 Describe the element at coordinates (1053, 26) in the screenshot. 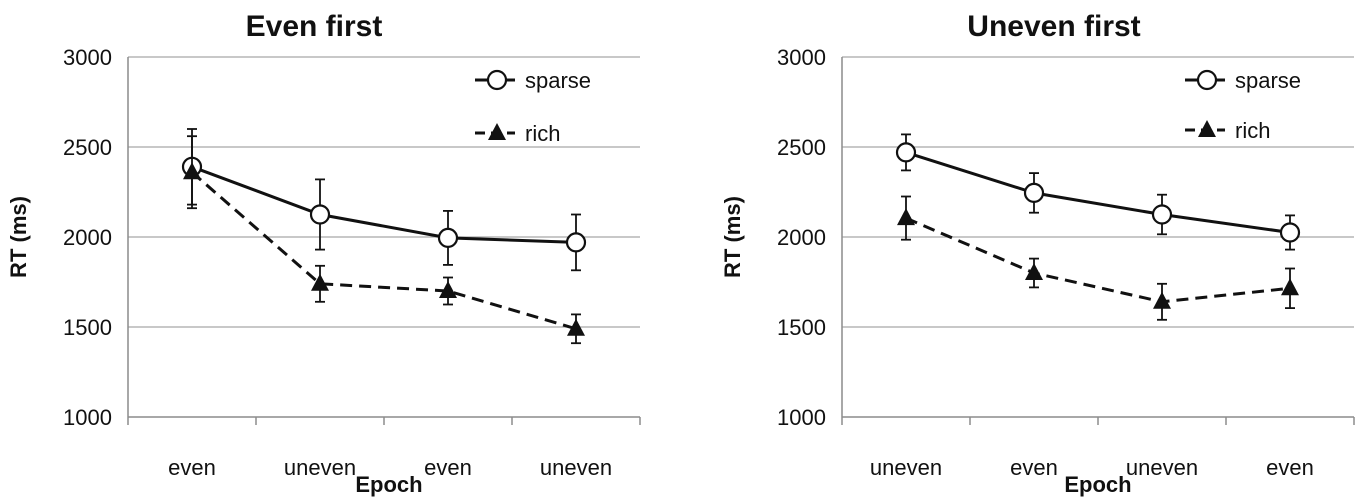

I see `chart-title: Uneven first` at that location.